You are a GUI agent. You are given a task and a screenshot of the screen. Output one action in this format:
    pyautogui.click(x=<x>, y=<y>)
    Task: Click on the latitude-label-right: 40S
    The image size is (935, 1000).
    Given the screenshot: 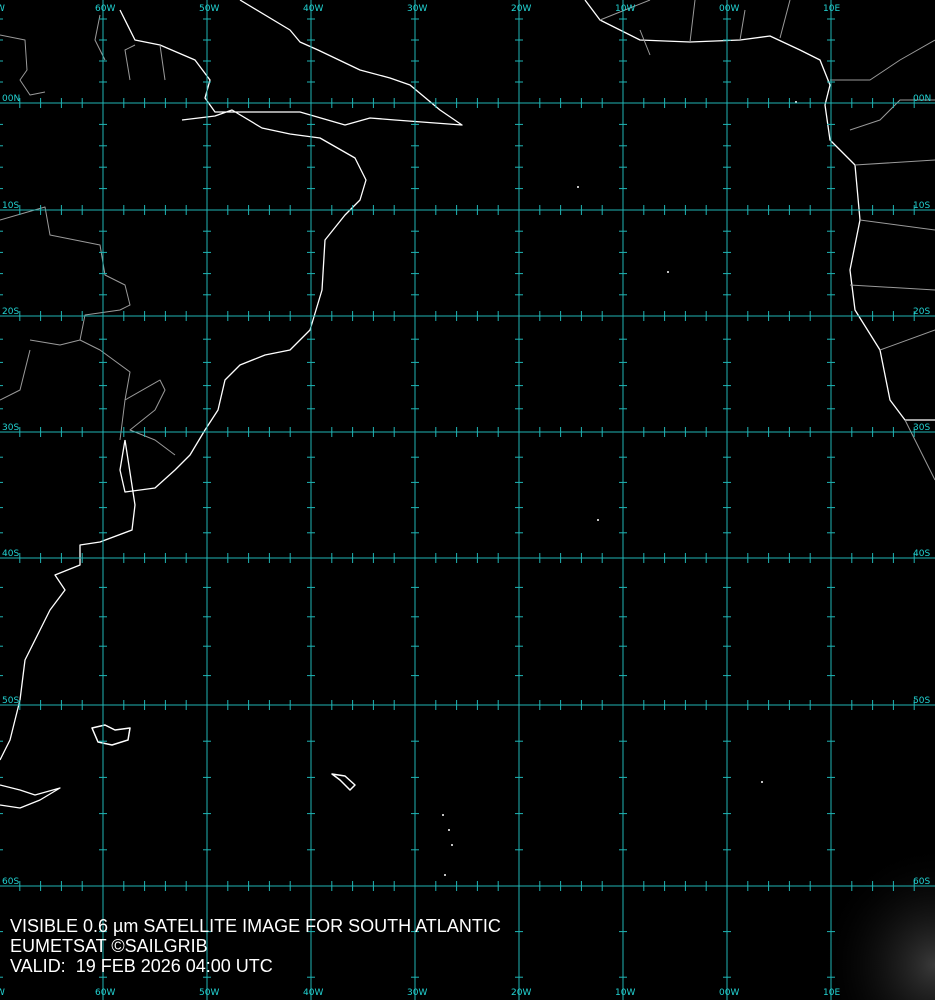 What is the action you would take?
    pyautogui.click(x=921, y=554)
    